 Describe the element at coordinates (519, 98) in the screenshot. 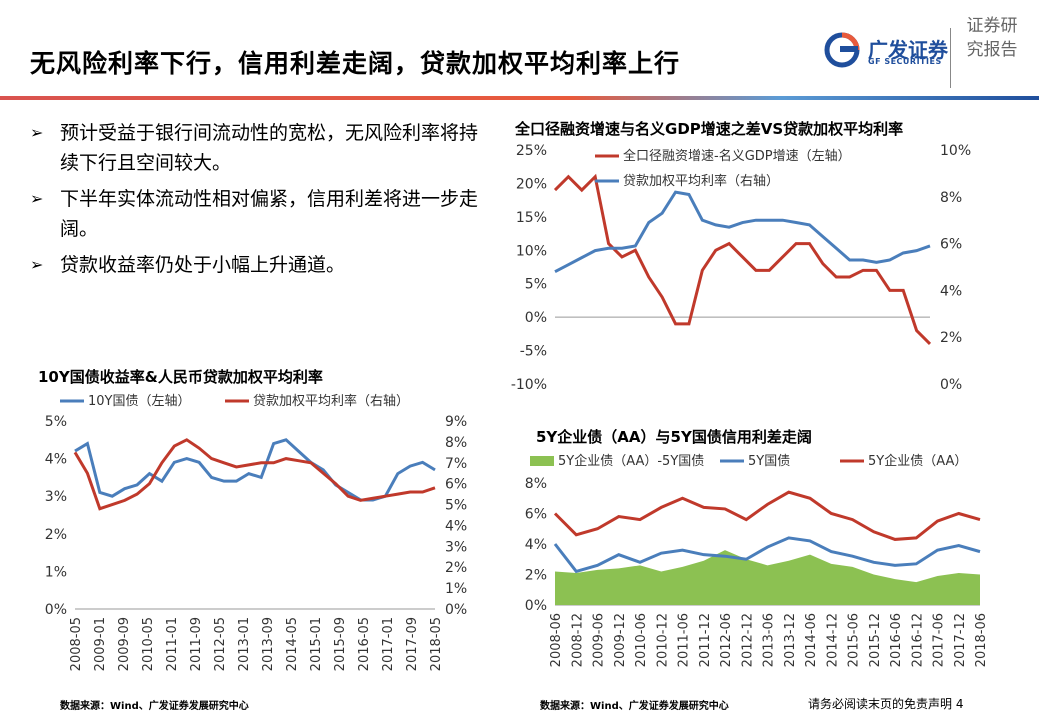

I see `header-rule` at that location.